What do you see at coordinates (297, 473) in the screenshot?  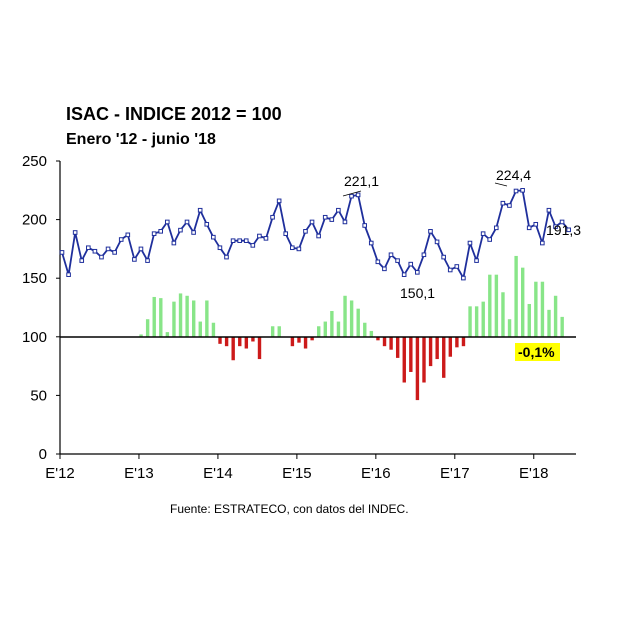 I see `x-tick-label: E'15` at bounding box center [297, 473].